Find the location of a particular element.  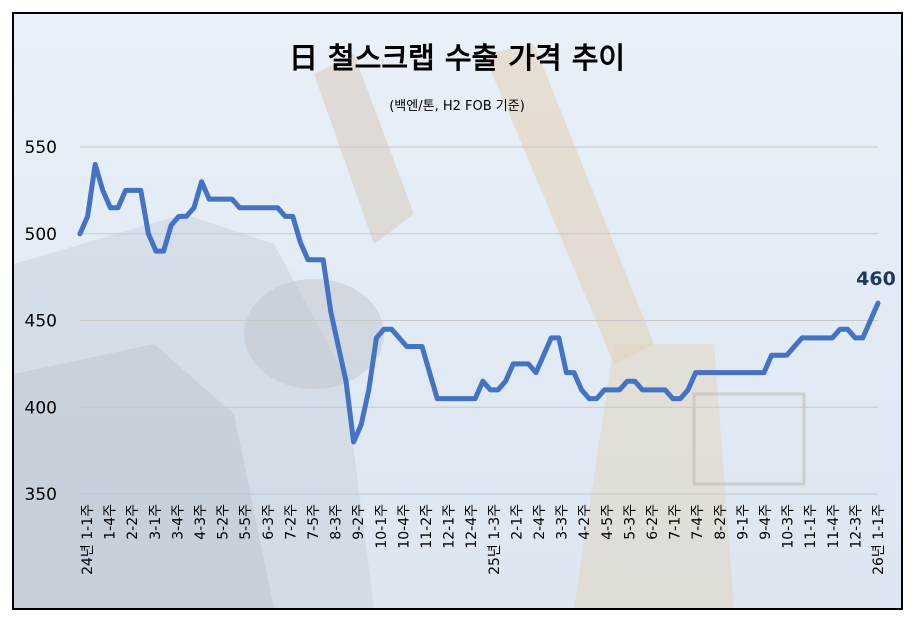

x-tick-label: 12-4주 is located at coordinates (472, 526).